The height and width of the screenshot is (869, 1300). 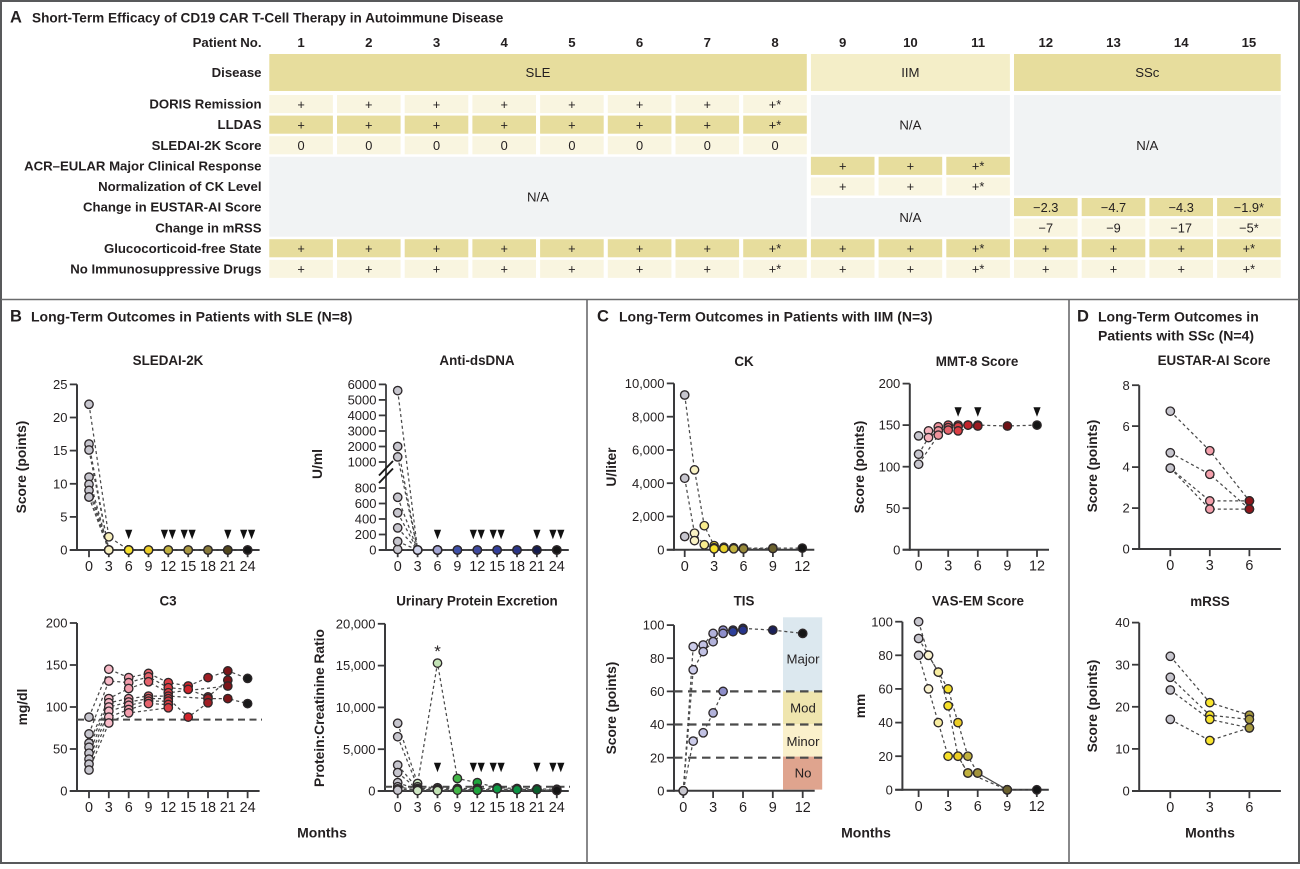 What do you see at coordinates (362, 446) in the screenshot?
I see `svg-text: 2000` at bounding box center [362, 446].